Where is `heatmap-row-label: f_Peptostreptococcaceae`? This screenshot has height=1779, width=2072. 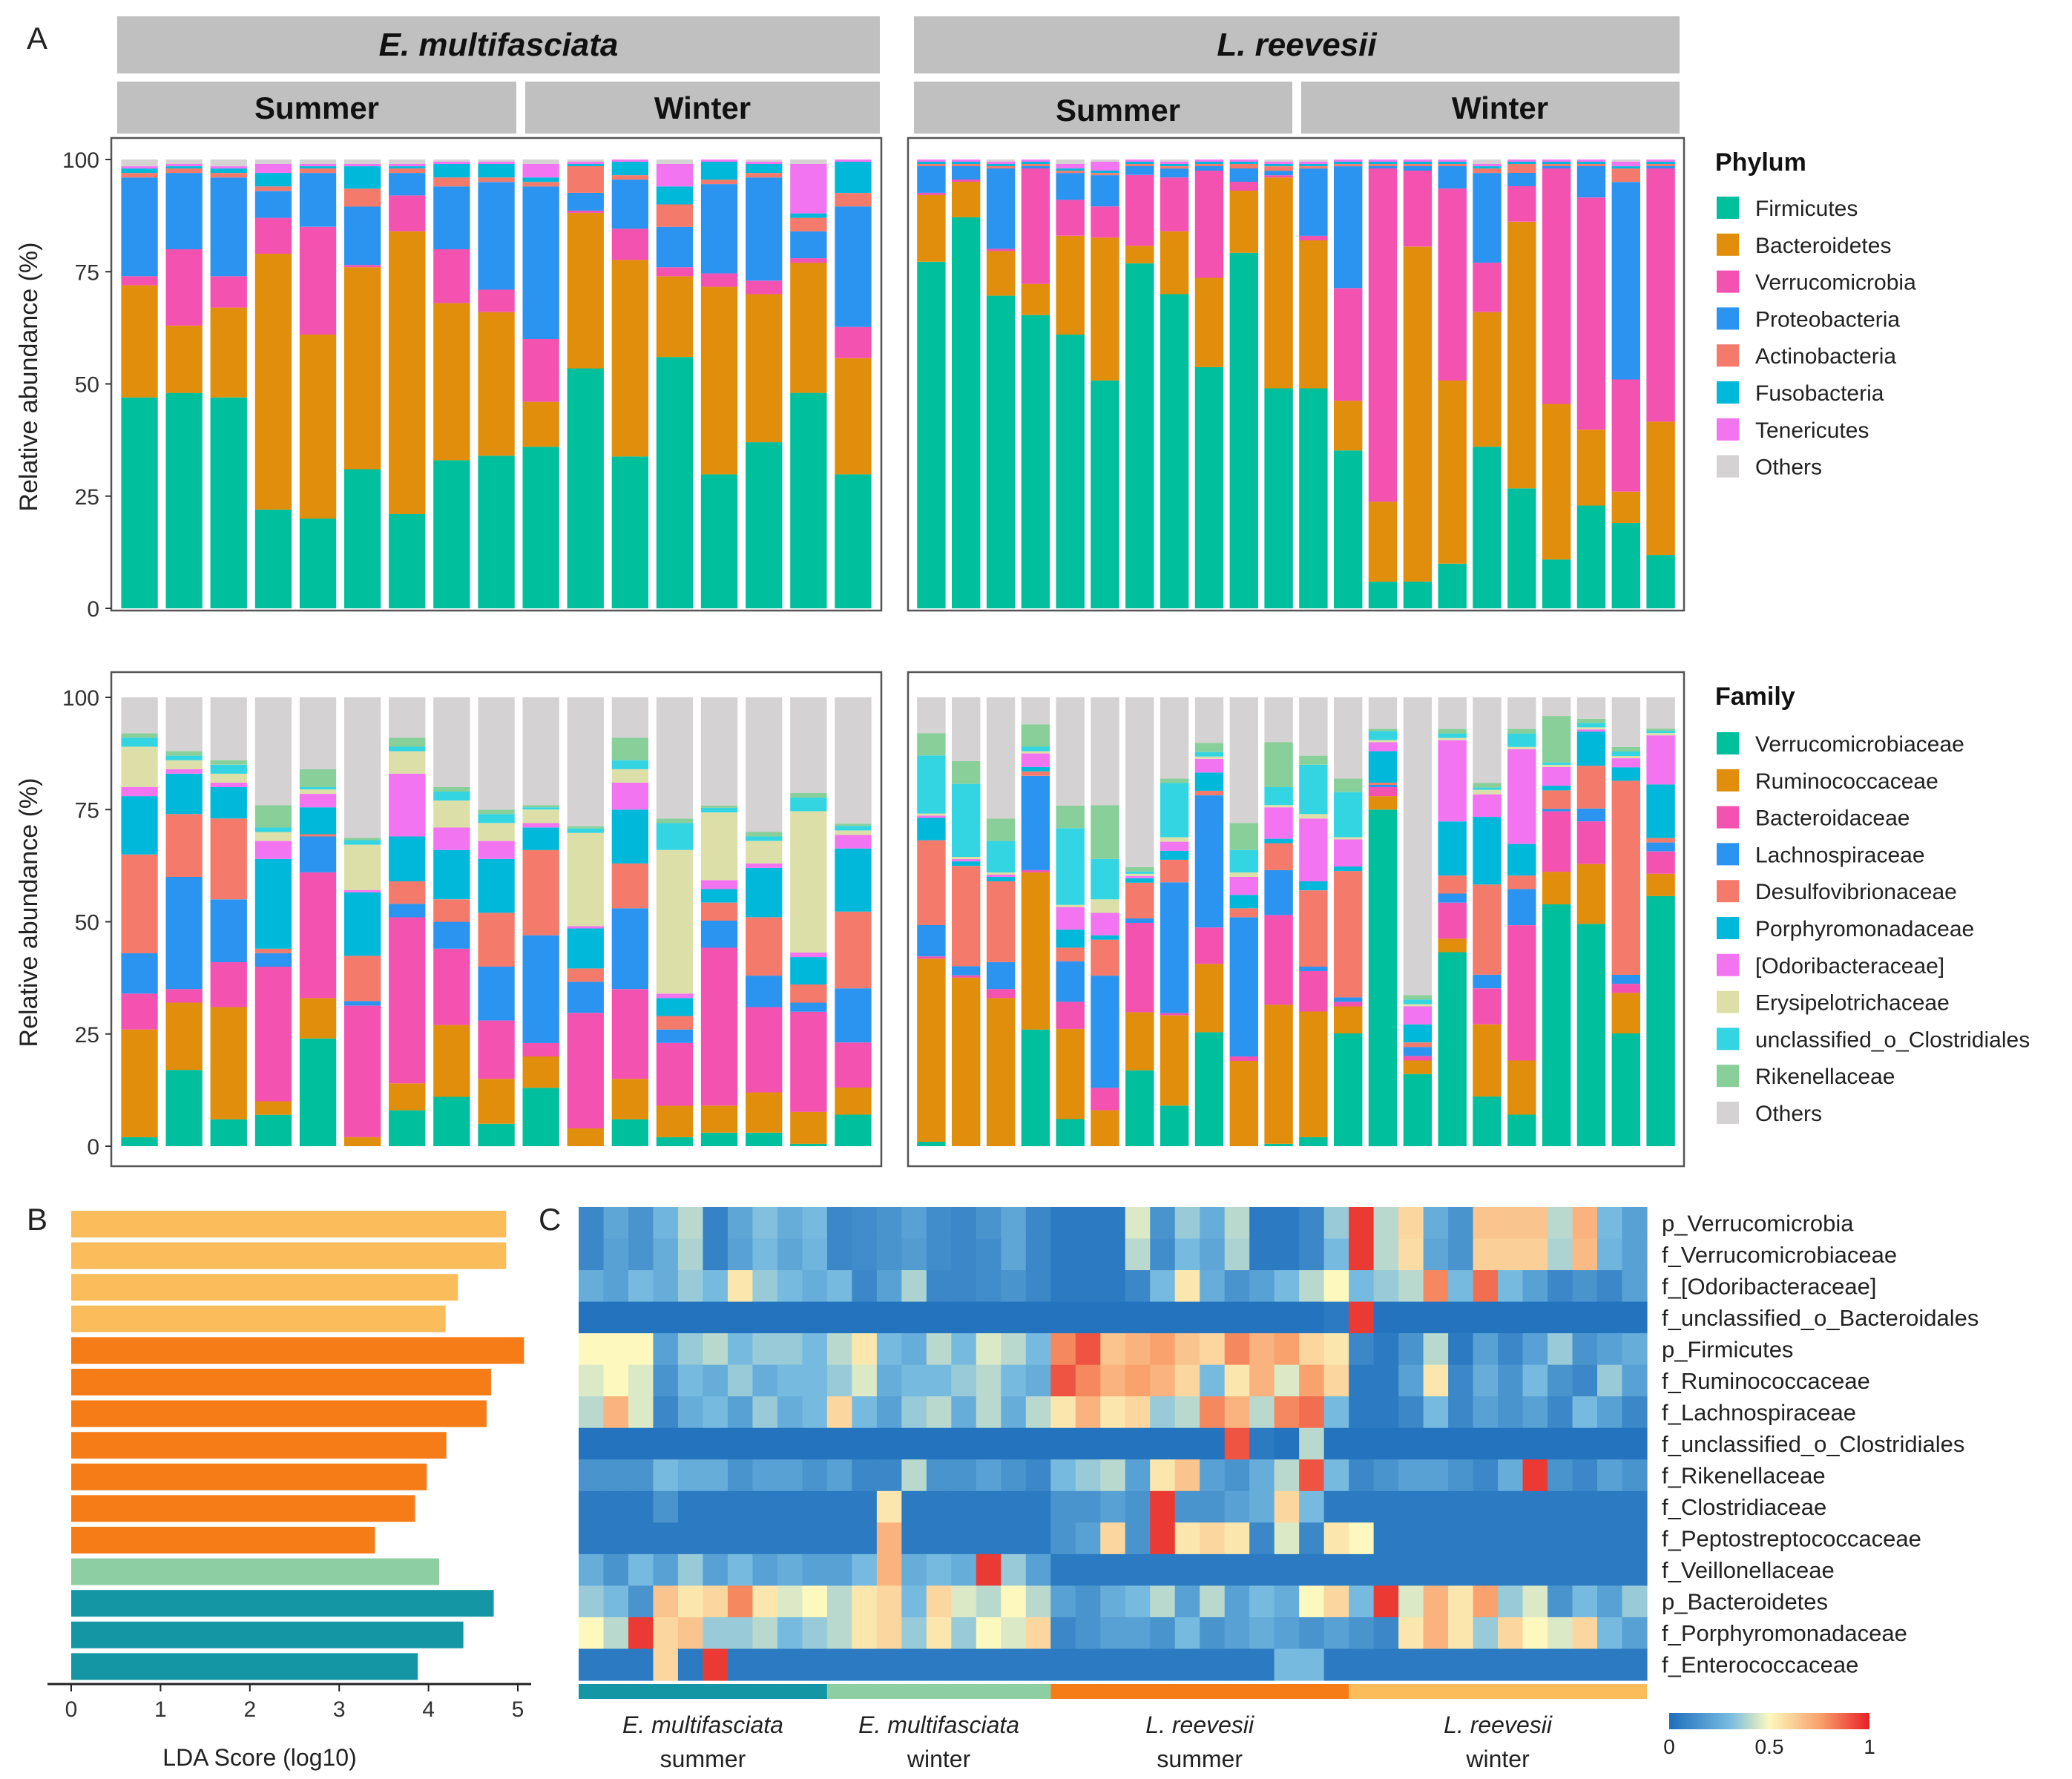 heatmap-row-label: f_Peptostreptococcaceae is located at coordinates (1791, 1539).